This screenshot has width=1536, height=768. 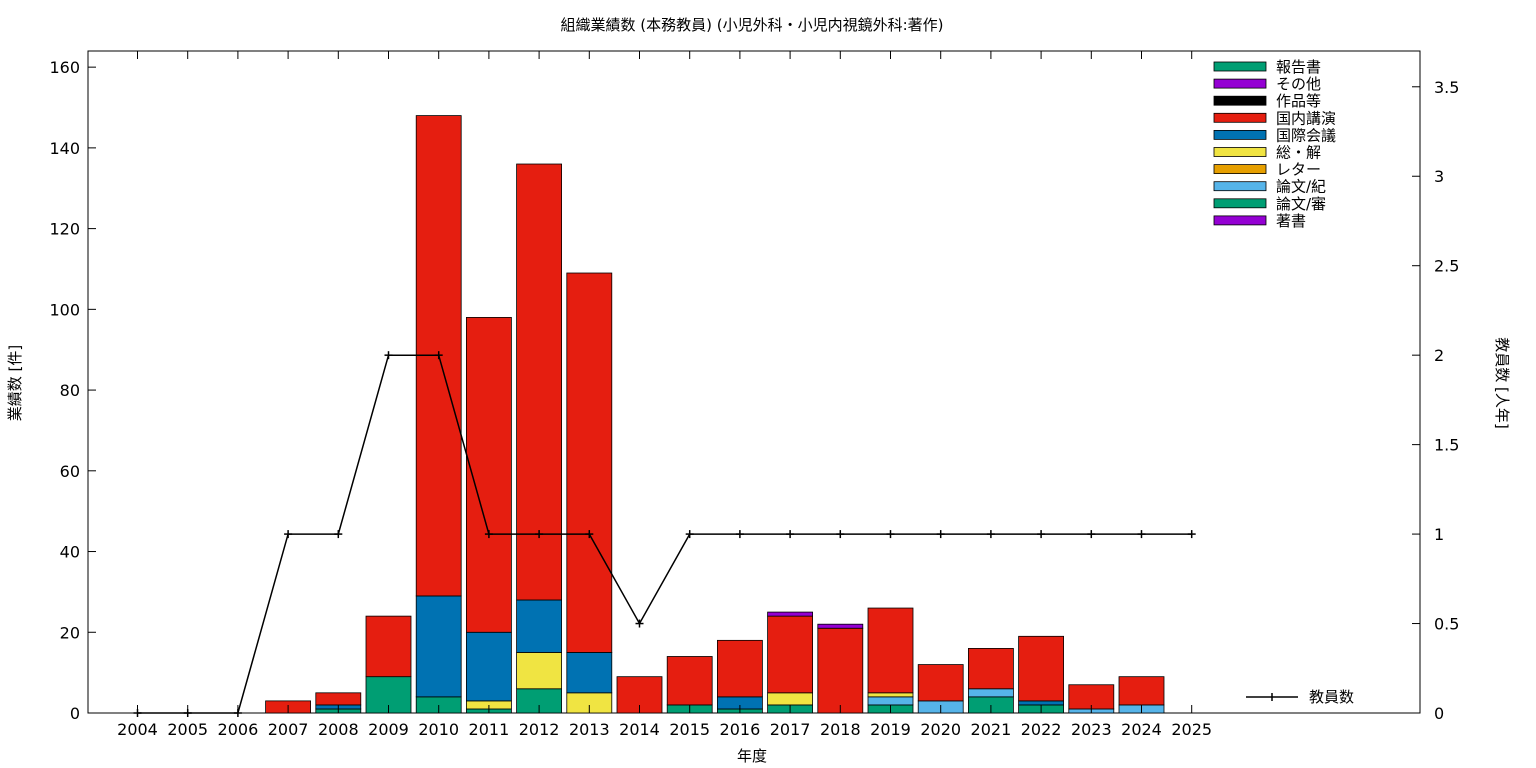 I want to click on bar-2012-s6, so click(x=539, y=382).